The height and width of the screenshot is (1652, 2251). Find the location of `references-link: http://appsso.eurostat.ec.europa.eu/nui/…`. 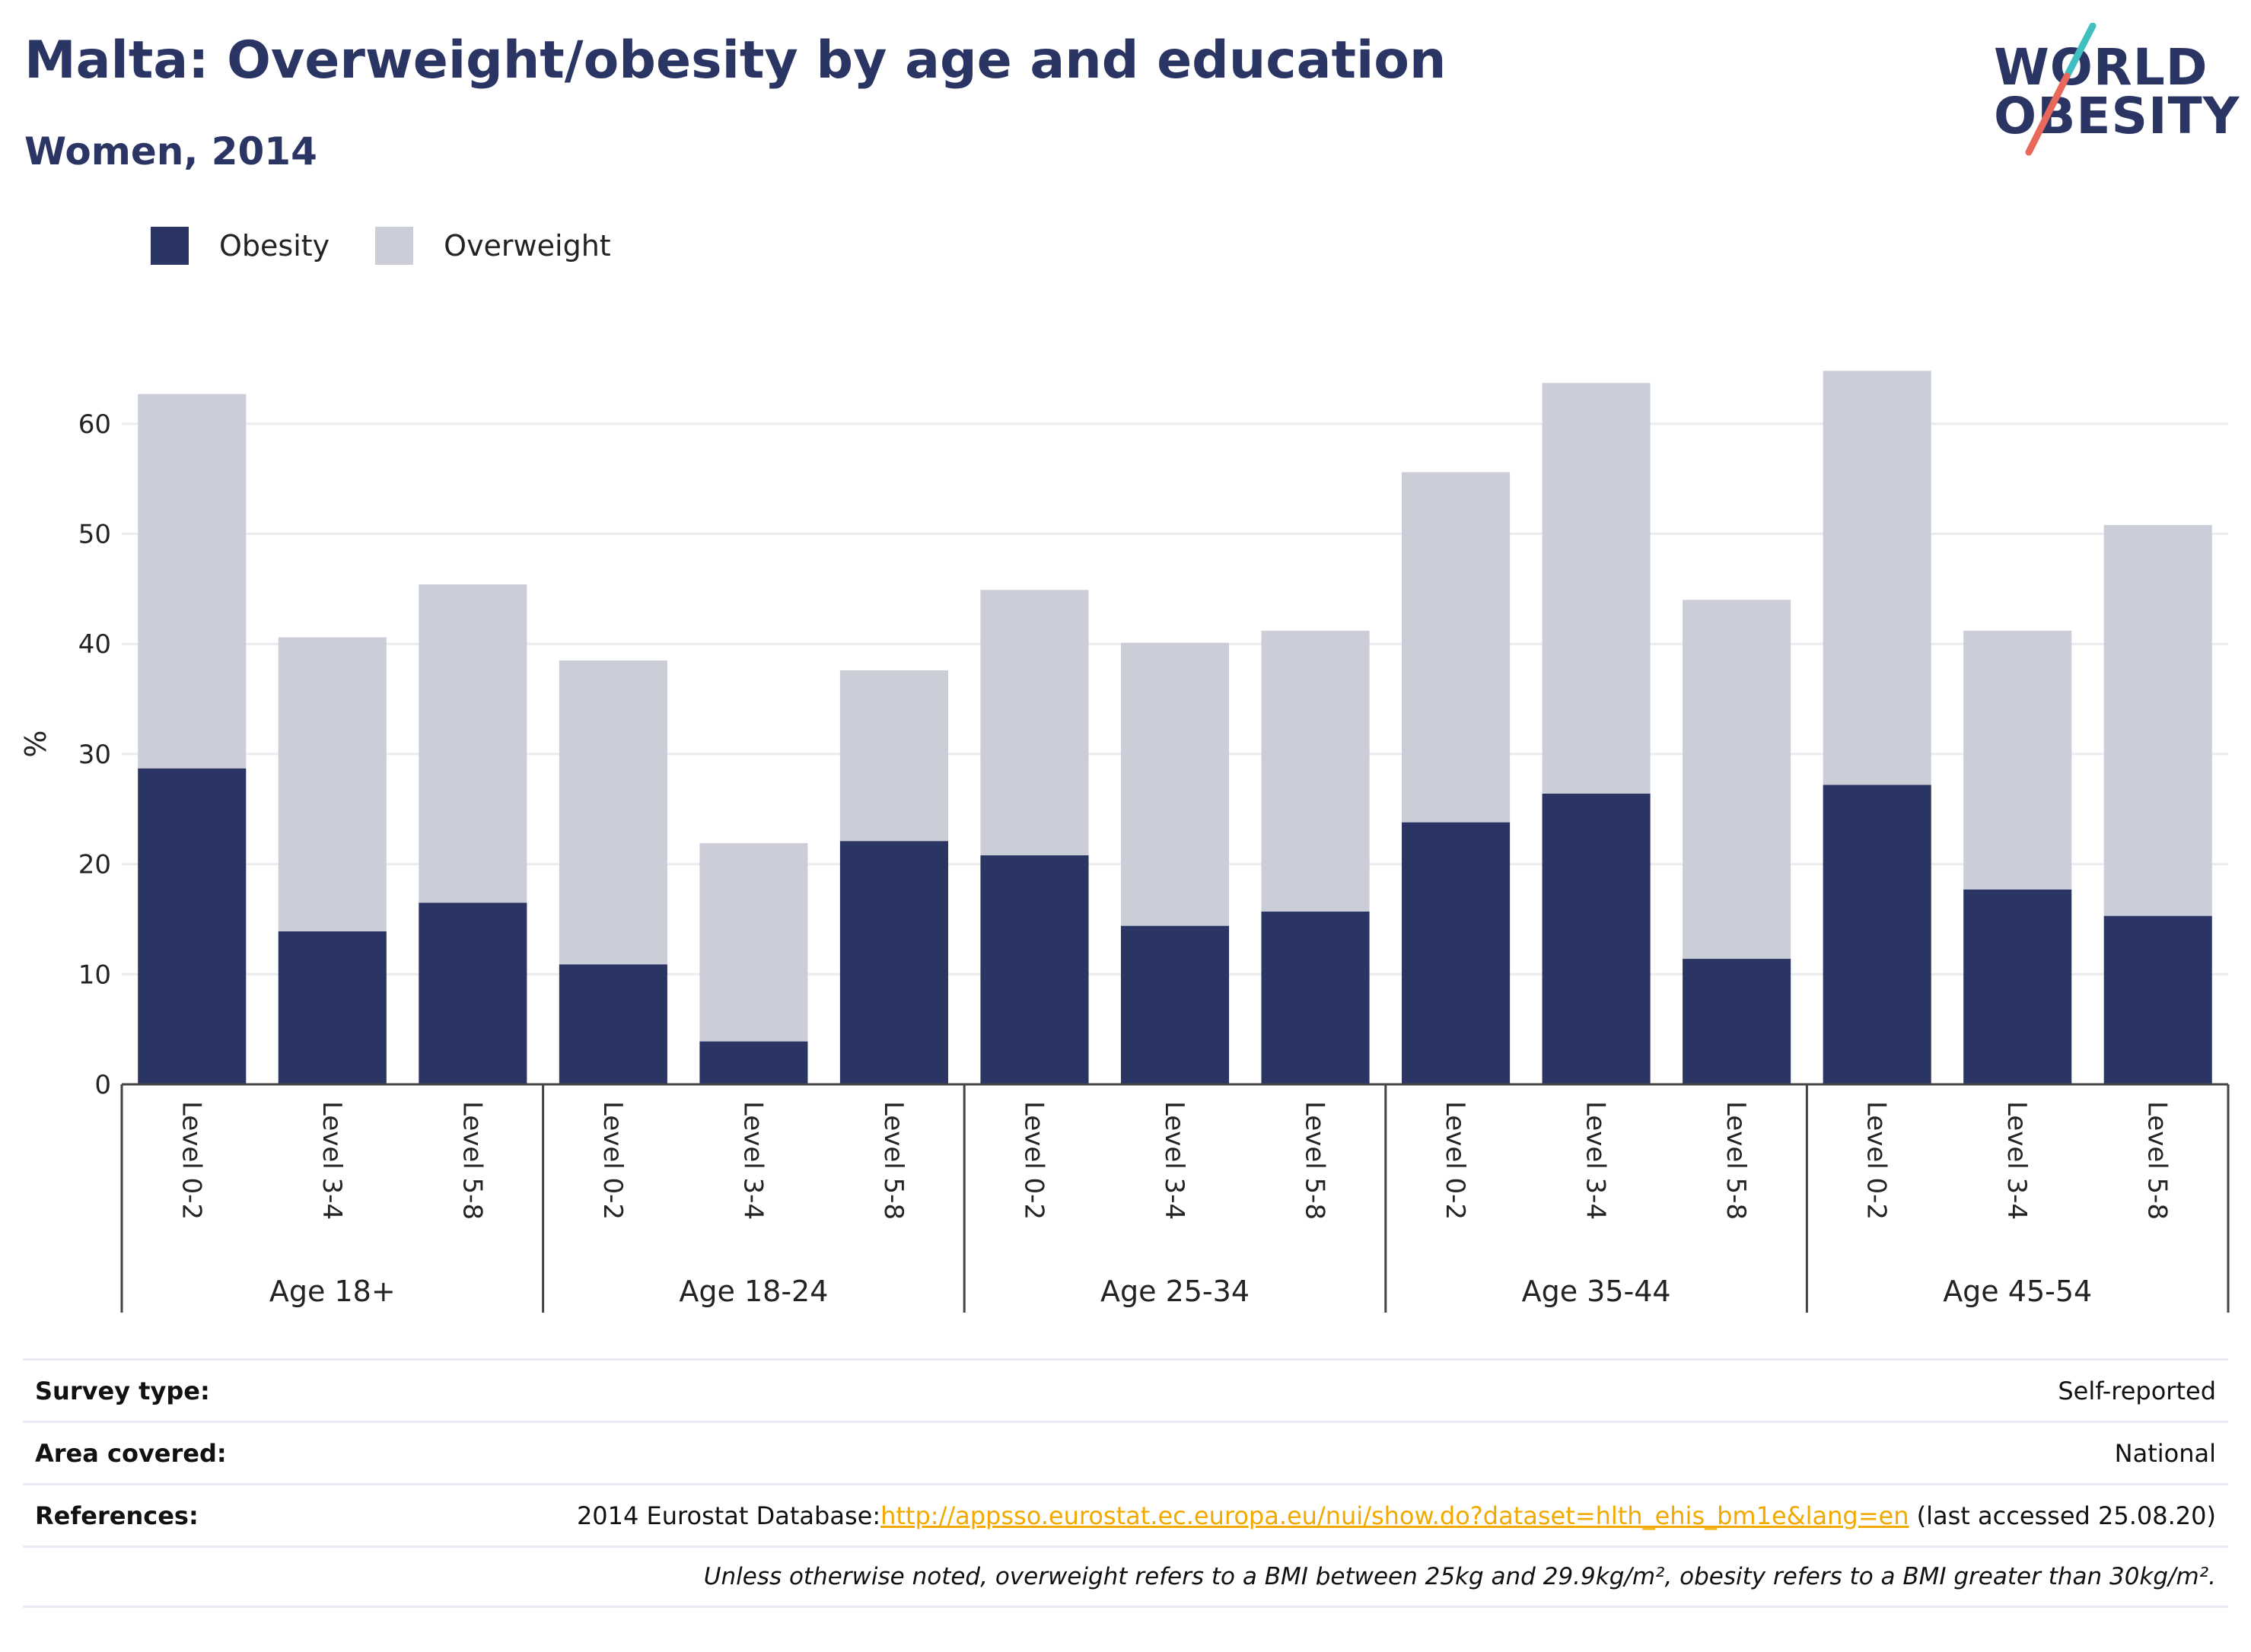

references-link: http://appsso.eurostat.ec.europa.eu/nui/… is located at coordinates (1394, 1515).